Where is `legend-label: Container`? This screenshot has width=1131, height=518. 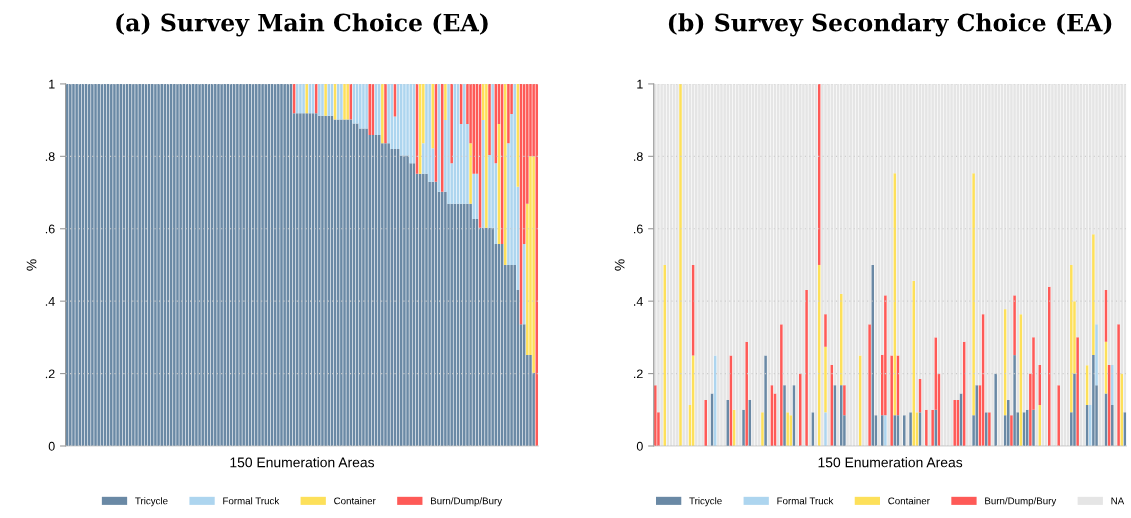
legend-label: Container is located at coordinates (909, 501).